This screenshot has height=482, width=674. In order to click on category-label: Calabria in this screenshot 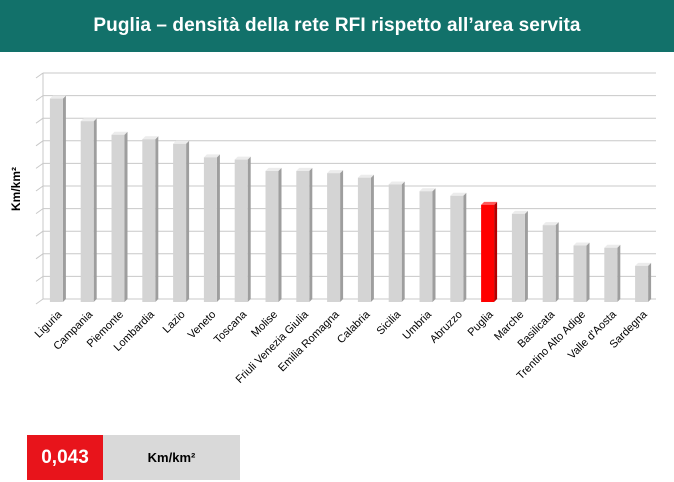, I will do `click(354, 327)`.